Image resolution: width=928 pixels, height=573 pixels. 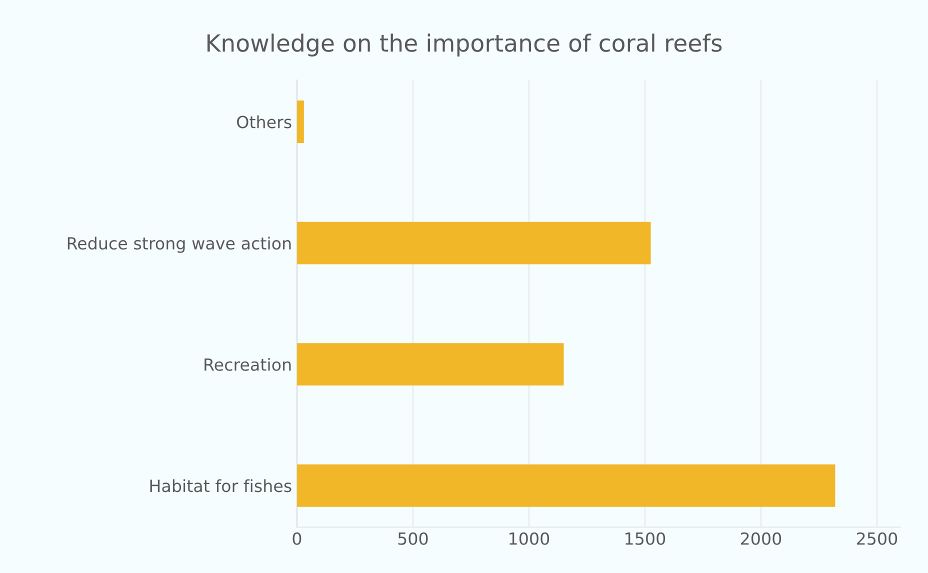 What do you see at coordinates (247, 364) in the screenshot?
I see `y-tick-label: Recreation` at bounding box center [247, 364].